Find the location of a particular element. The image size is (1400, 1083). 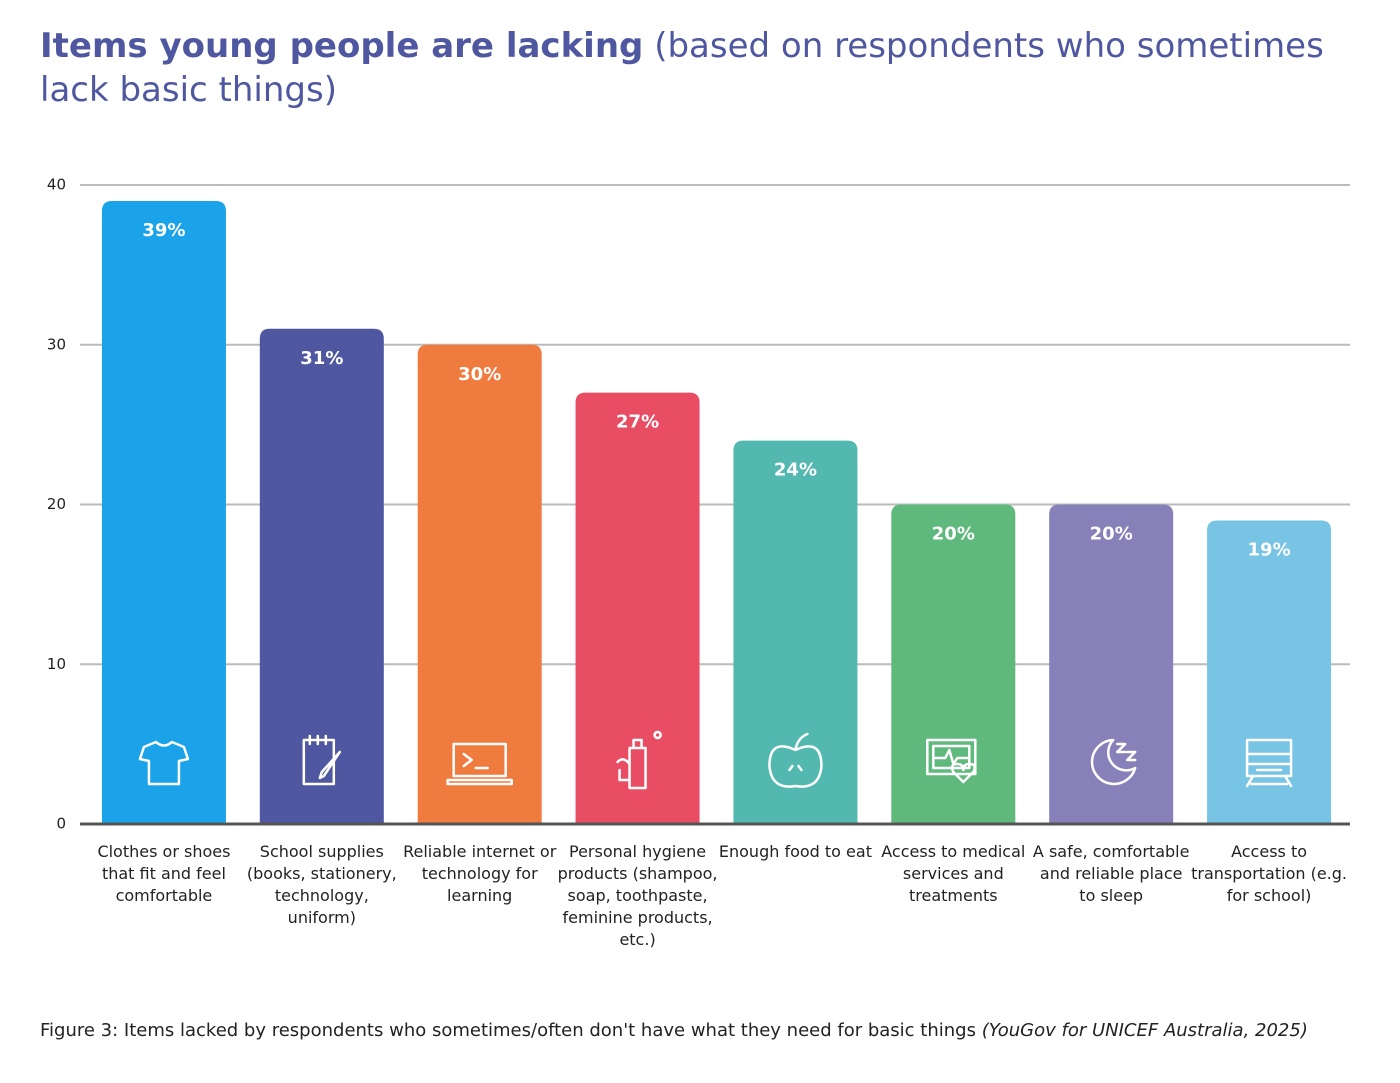

value-label: 31% is located at coordinates (321, 358).